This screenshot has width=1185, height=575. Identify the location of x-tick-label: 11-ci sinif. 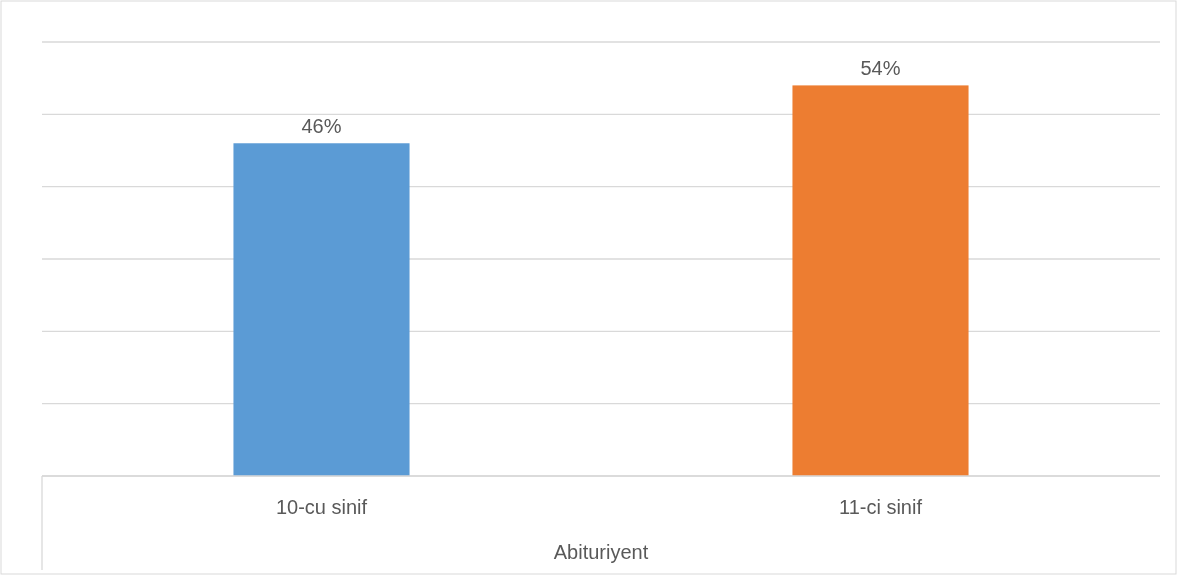
(881, 507).